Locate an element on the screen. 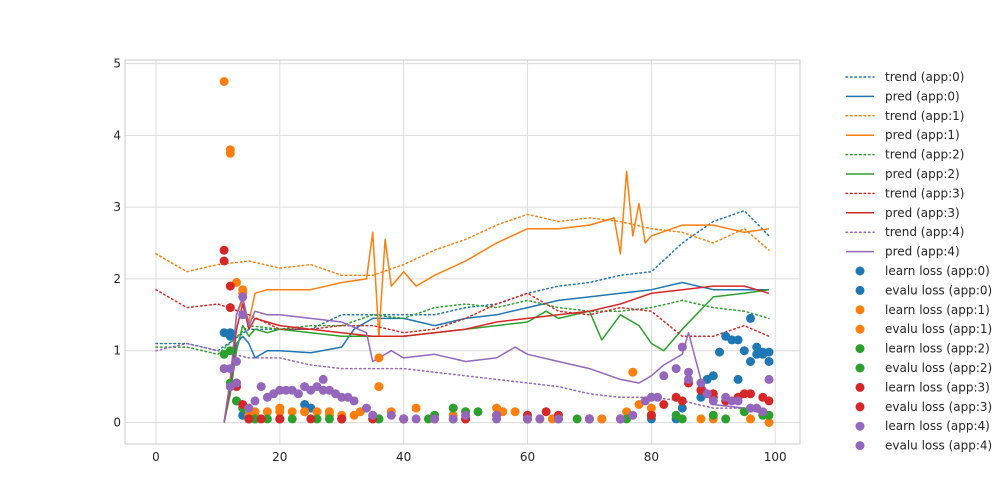 The height and width of the screenshot is (500, 1000). y-tick-labels: 0 1 2 3 4 5 is located at coordinates (117, 243).